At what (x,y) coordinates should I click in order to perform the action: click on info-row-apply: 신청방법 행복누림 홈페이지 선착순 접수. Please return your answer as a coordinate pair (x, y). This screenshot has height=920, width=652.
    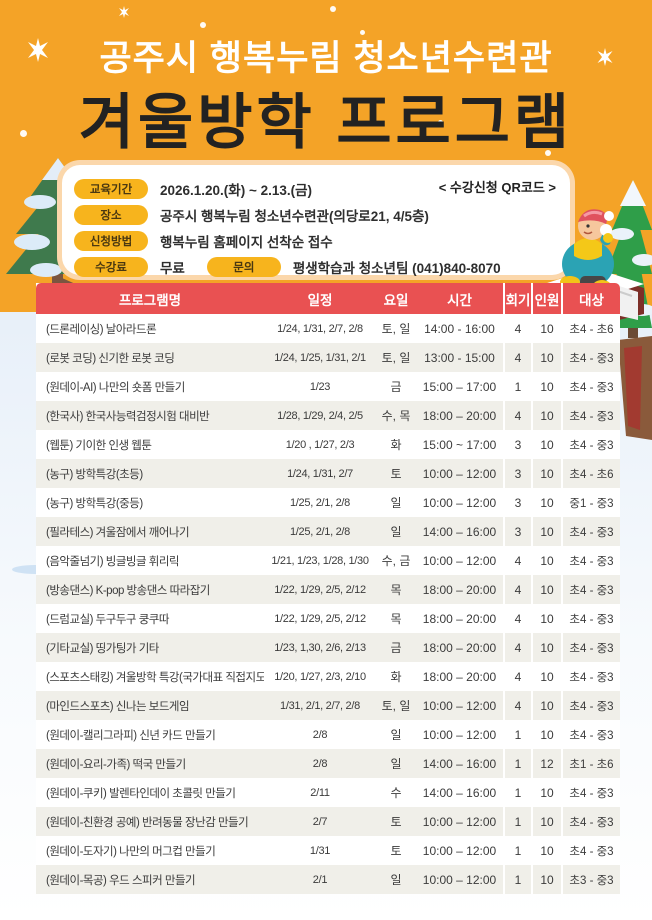
    Looking at the image, I should click on (315, 241).